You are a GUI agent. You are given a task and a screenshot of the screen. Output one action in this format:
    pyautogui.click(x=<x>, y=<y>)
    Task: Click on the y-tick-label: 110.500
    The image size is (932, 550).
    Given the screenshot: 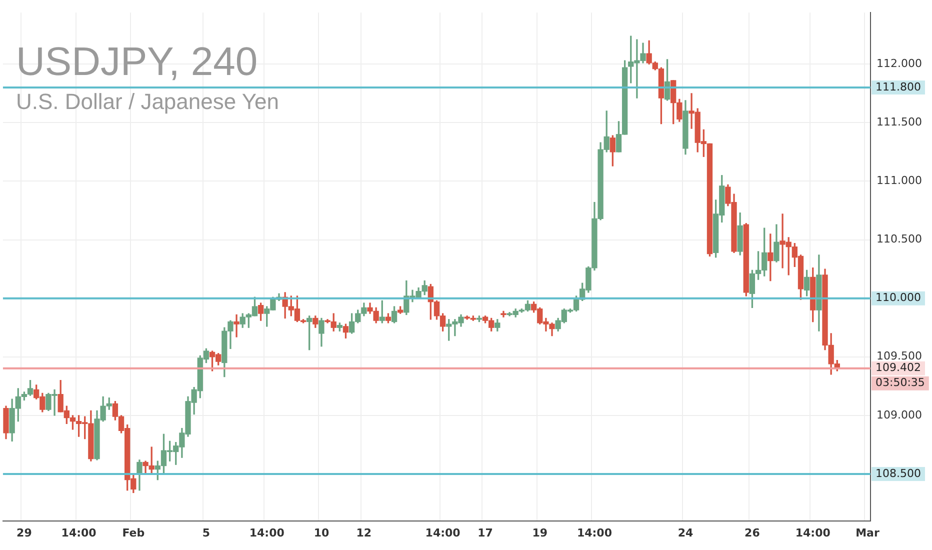 What is the action you would take?
    pyautogui.click(x=899, y=239)
    